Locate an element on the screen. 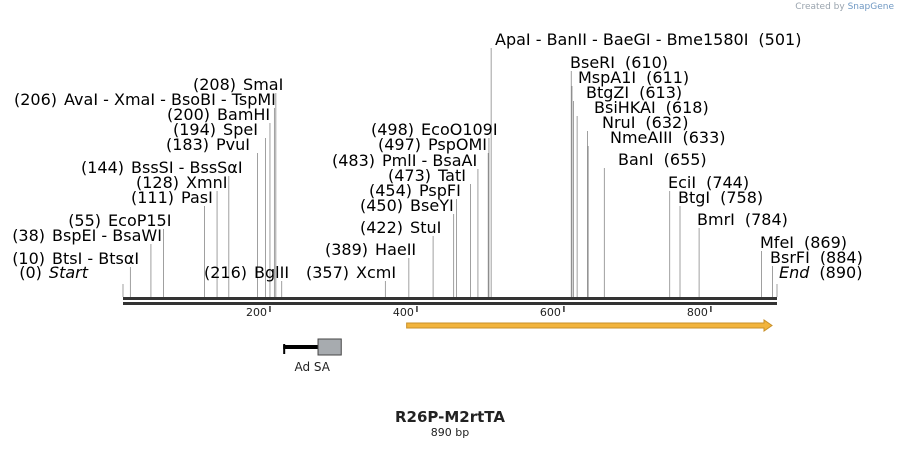 The image size is (900, 449). site-name: BseYI is located at coordinates (432, 205).